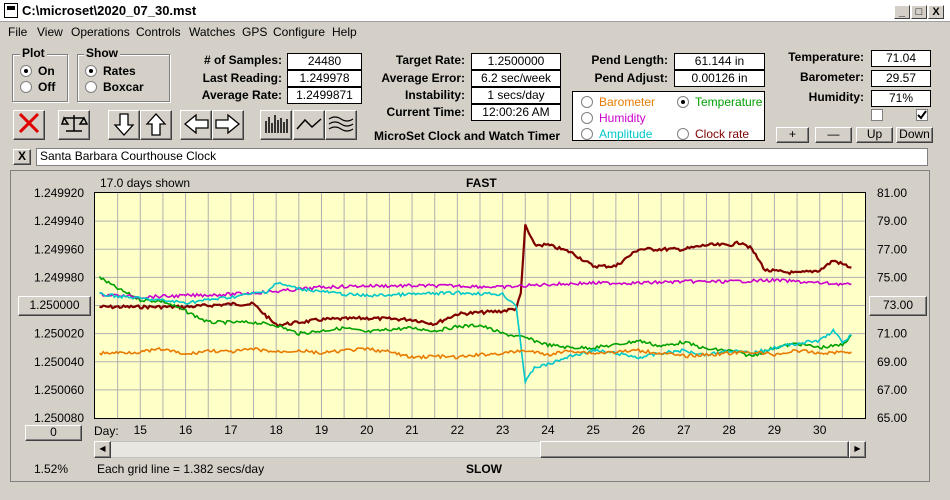 The width and height of the screenshot is (950, 500). Describe the element at coordinates (26, 87) in the screenshot. I see `plot-off-radio` at that location.